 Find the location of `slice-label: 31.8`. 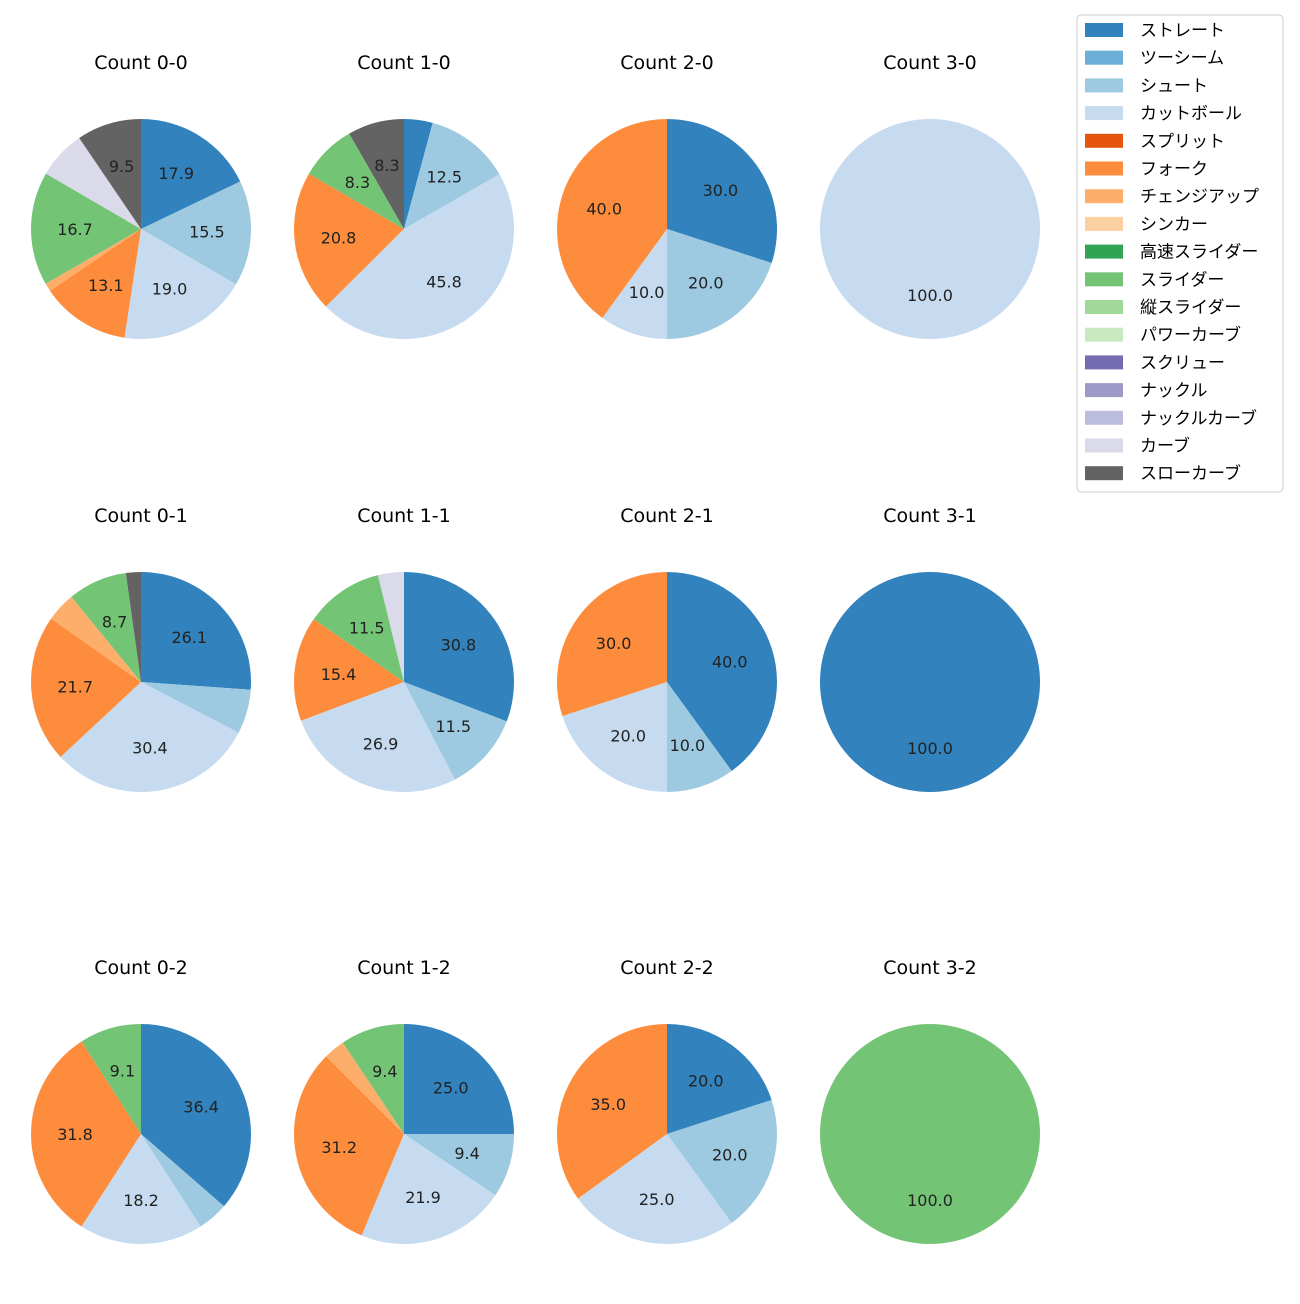

slice-label: 31.8 is located at coordinates (75, 1134).